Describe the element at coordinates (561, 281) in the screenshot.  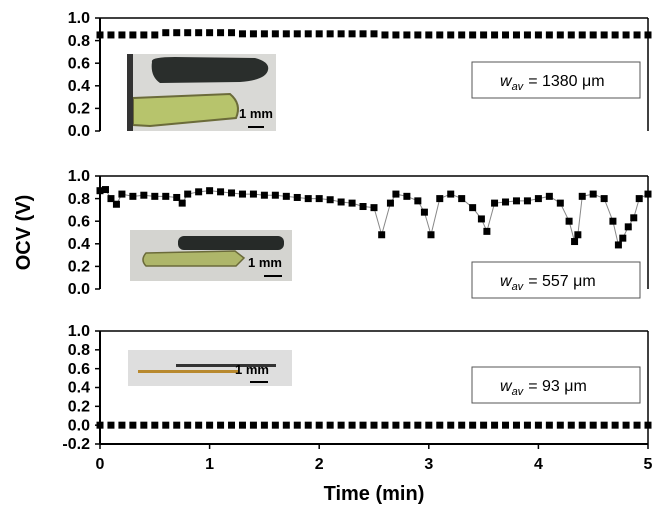
I see `label-value: = 557 μm` at that location.